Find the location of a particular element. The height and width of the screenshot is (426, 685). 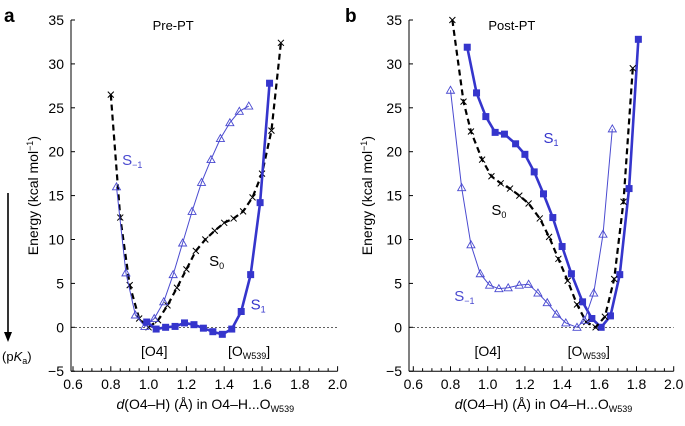

y-axis-label: Energy (kcal mol−1) is located at coordinates (33, 195).